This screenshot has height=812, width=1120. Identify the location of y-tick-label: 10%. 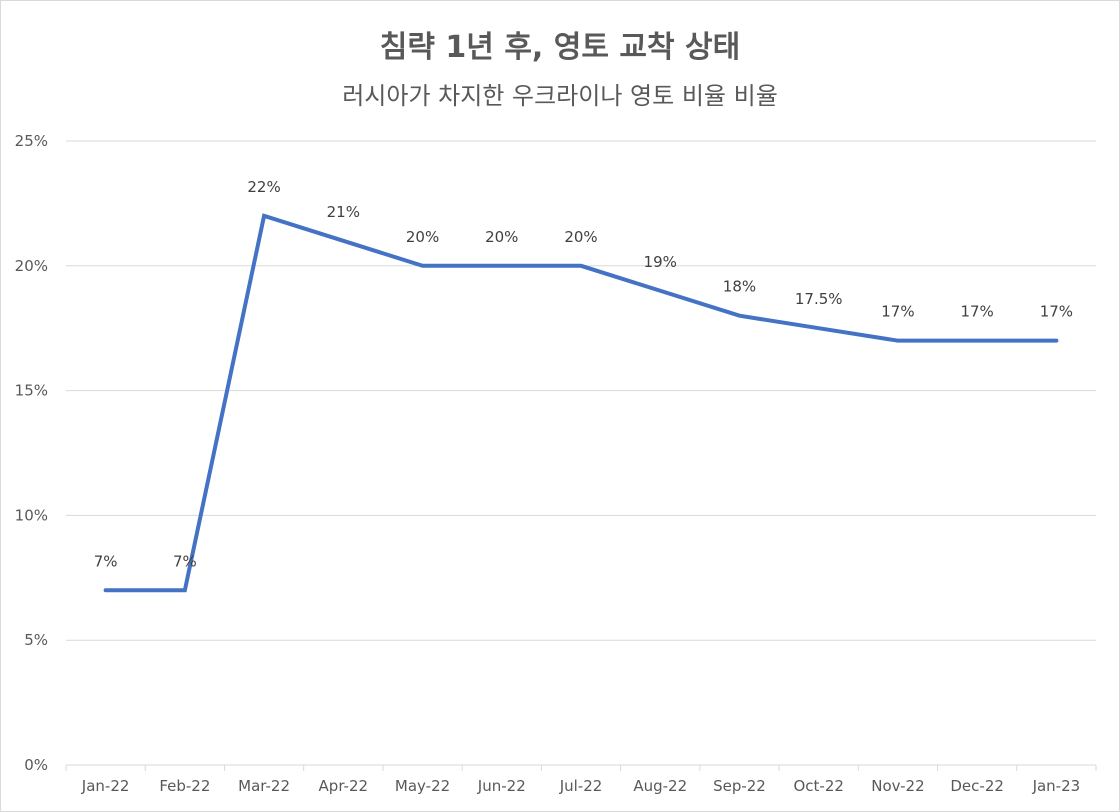
(31, 515).